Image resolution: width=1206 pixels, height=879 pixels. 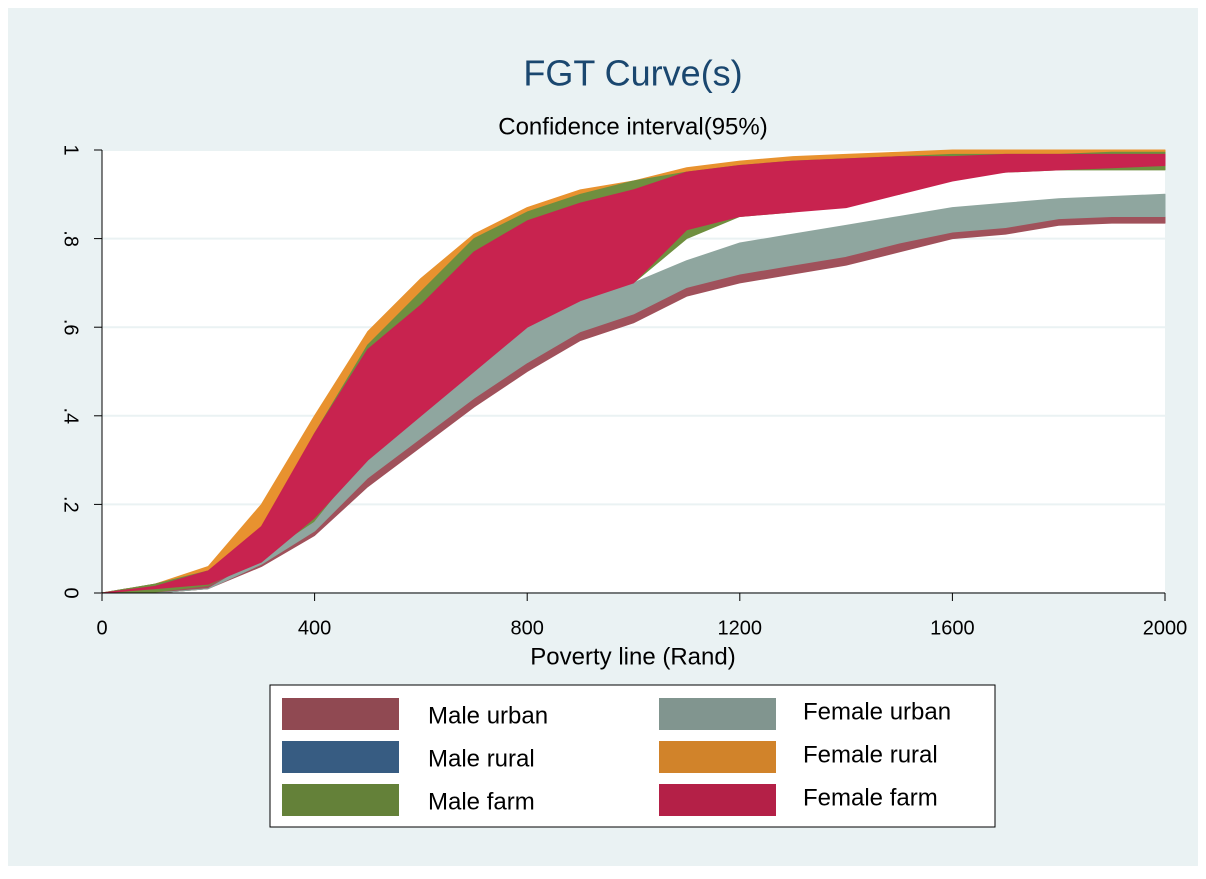 I want to click on legend-label: Male rural, so click(x=481, y=758).